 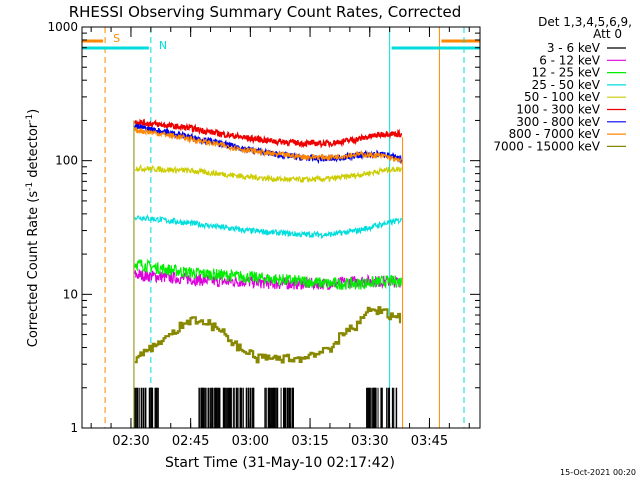 What do you see at coordinates (566, 73) in the screenshot?
I see `legend-entry-label: 12 - 25 keV` at bounding box center [566, 73].